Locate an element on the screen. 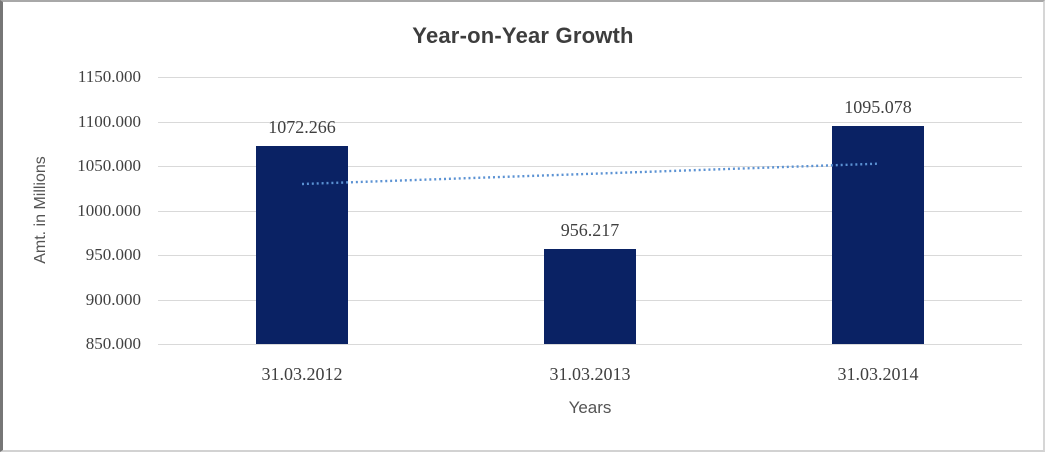 The width and height of the screenshot is (1045, 452). bar-value-label: 1072.266 is located at coordinates (302, 127).